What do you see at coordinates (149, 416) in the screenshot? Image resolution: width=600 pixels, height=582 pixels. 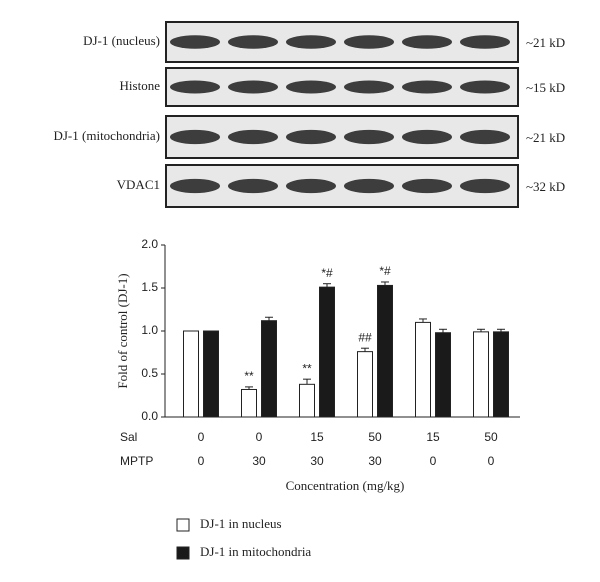 I see `y-tick-label: 0.0` at bounding box center [149, 416].